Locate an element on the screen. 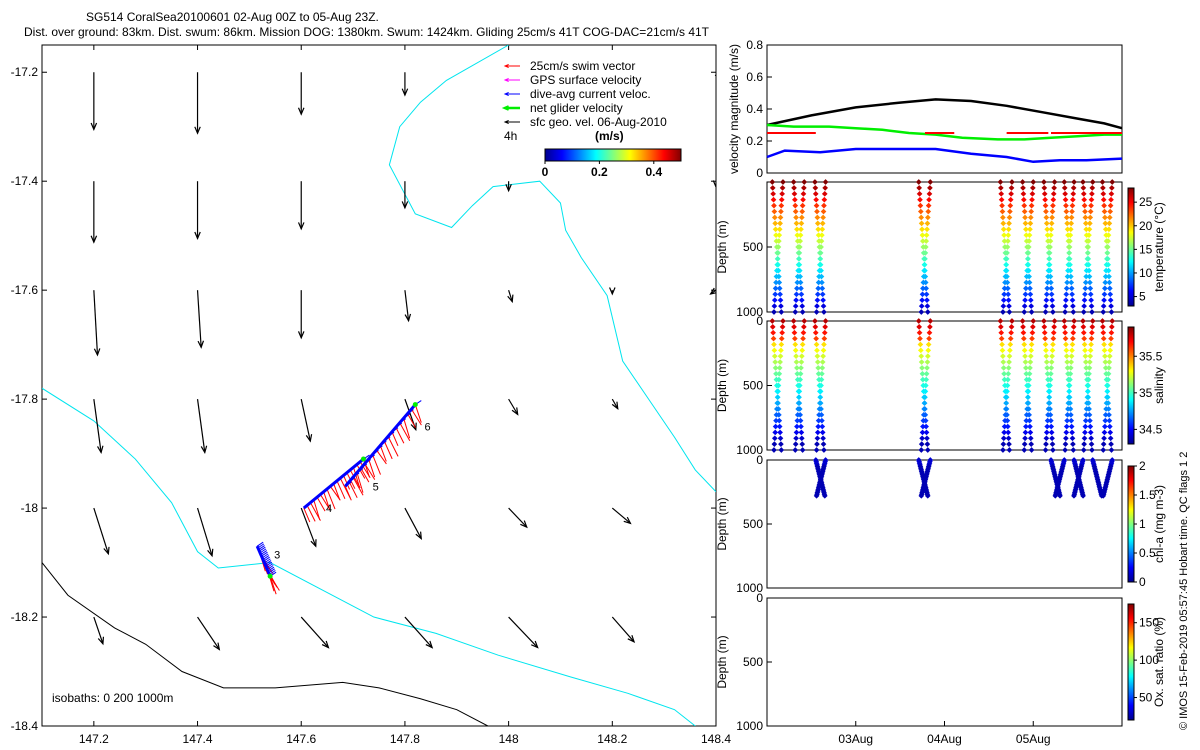 Image resolution: width=1200 pixels, height=750 pixels. sfc-velocity-arrow-head is located at coordinates (615, 405).